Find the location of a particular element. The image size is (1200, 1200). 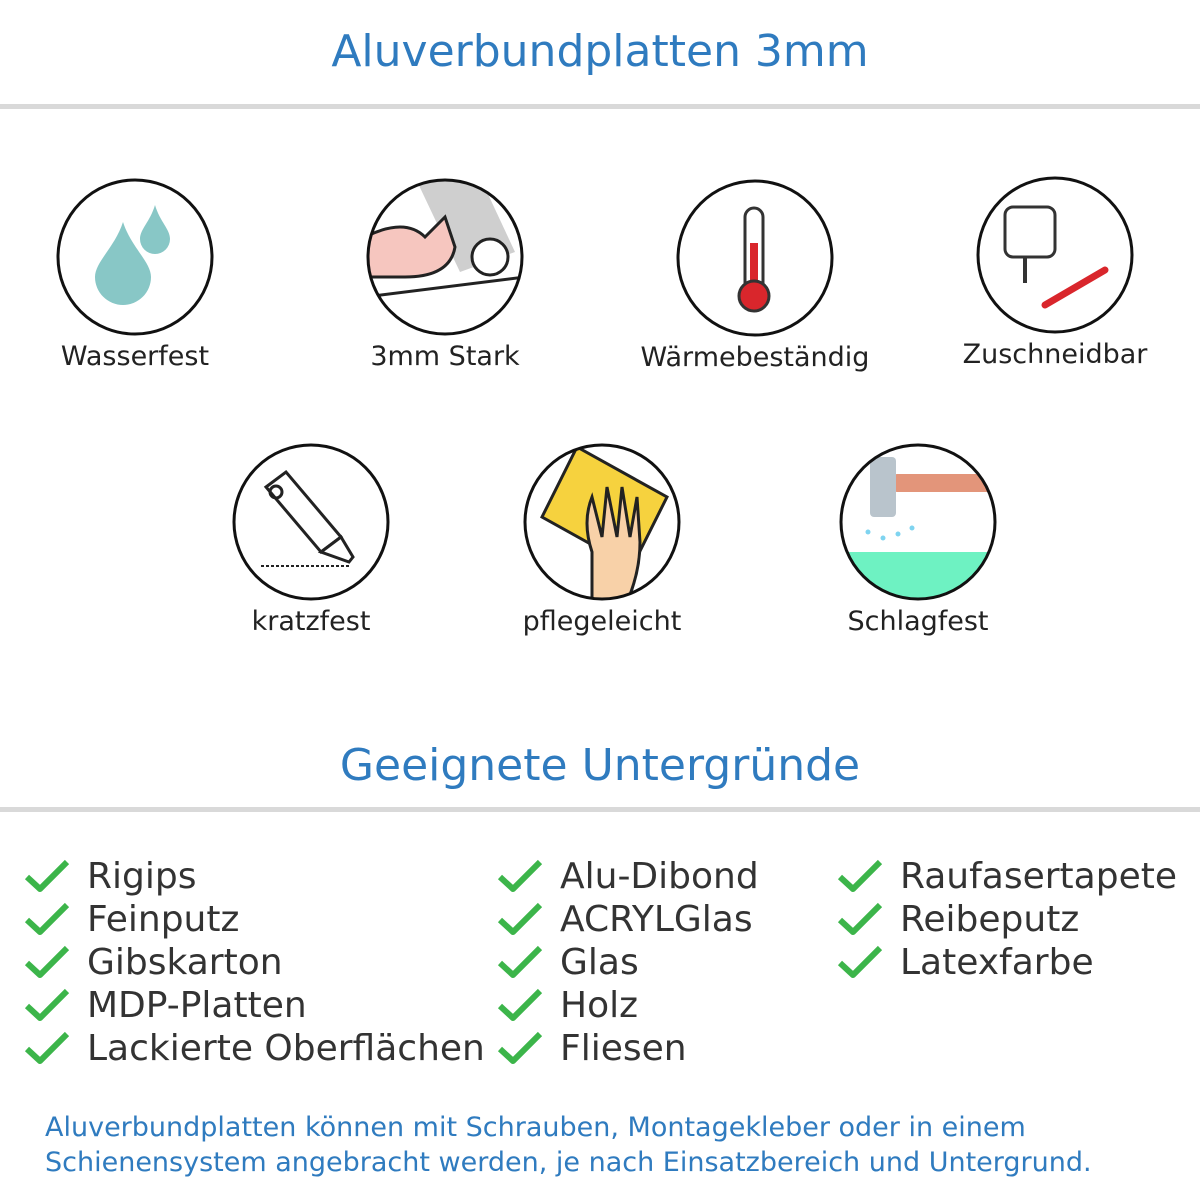

feature-kratzfest: kratzfest is located at coordinates (311, 539).